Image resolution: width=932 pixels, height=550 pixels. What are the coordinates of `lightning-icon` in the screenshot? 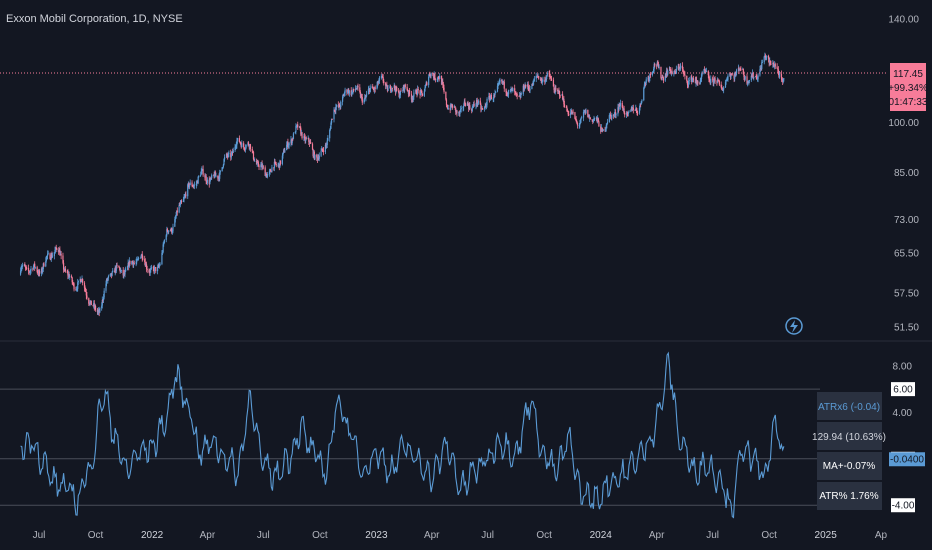 It's located at (794, 326).